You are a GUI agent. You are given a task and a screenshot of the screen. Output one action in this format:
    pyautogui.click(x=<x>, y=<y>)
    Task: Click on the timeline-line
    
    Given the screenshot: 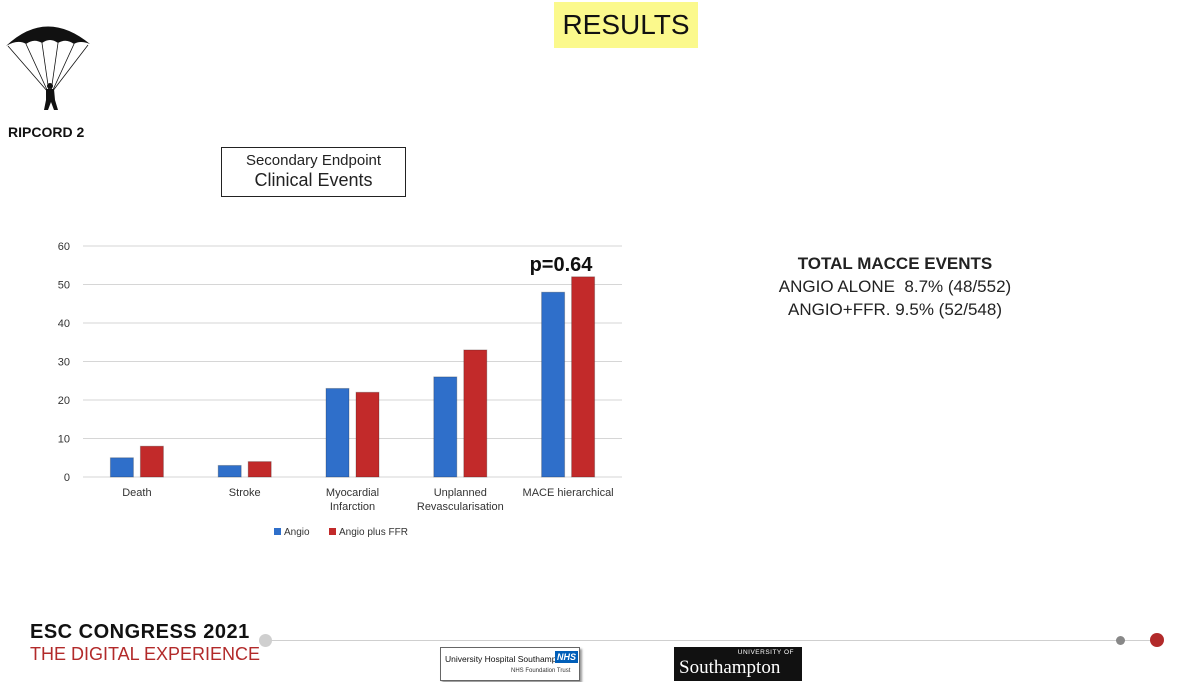 What is the action you would take?
    pyautogui.click(x=711, y=640)
    